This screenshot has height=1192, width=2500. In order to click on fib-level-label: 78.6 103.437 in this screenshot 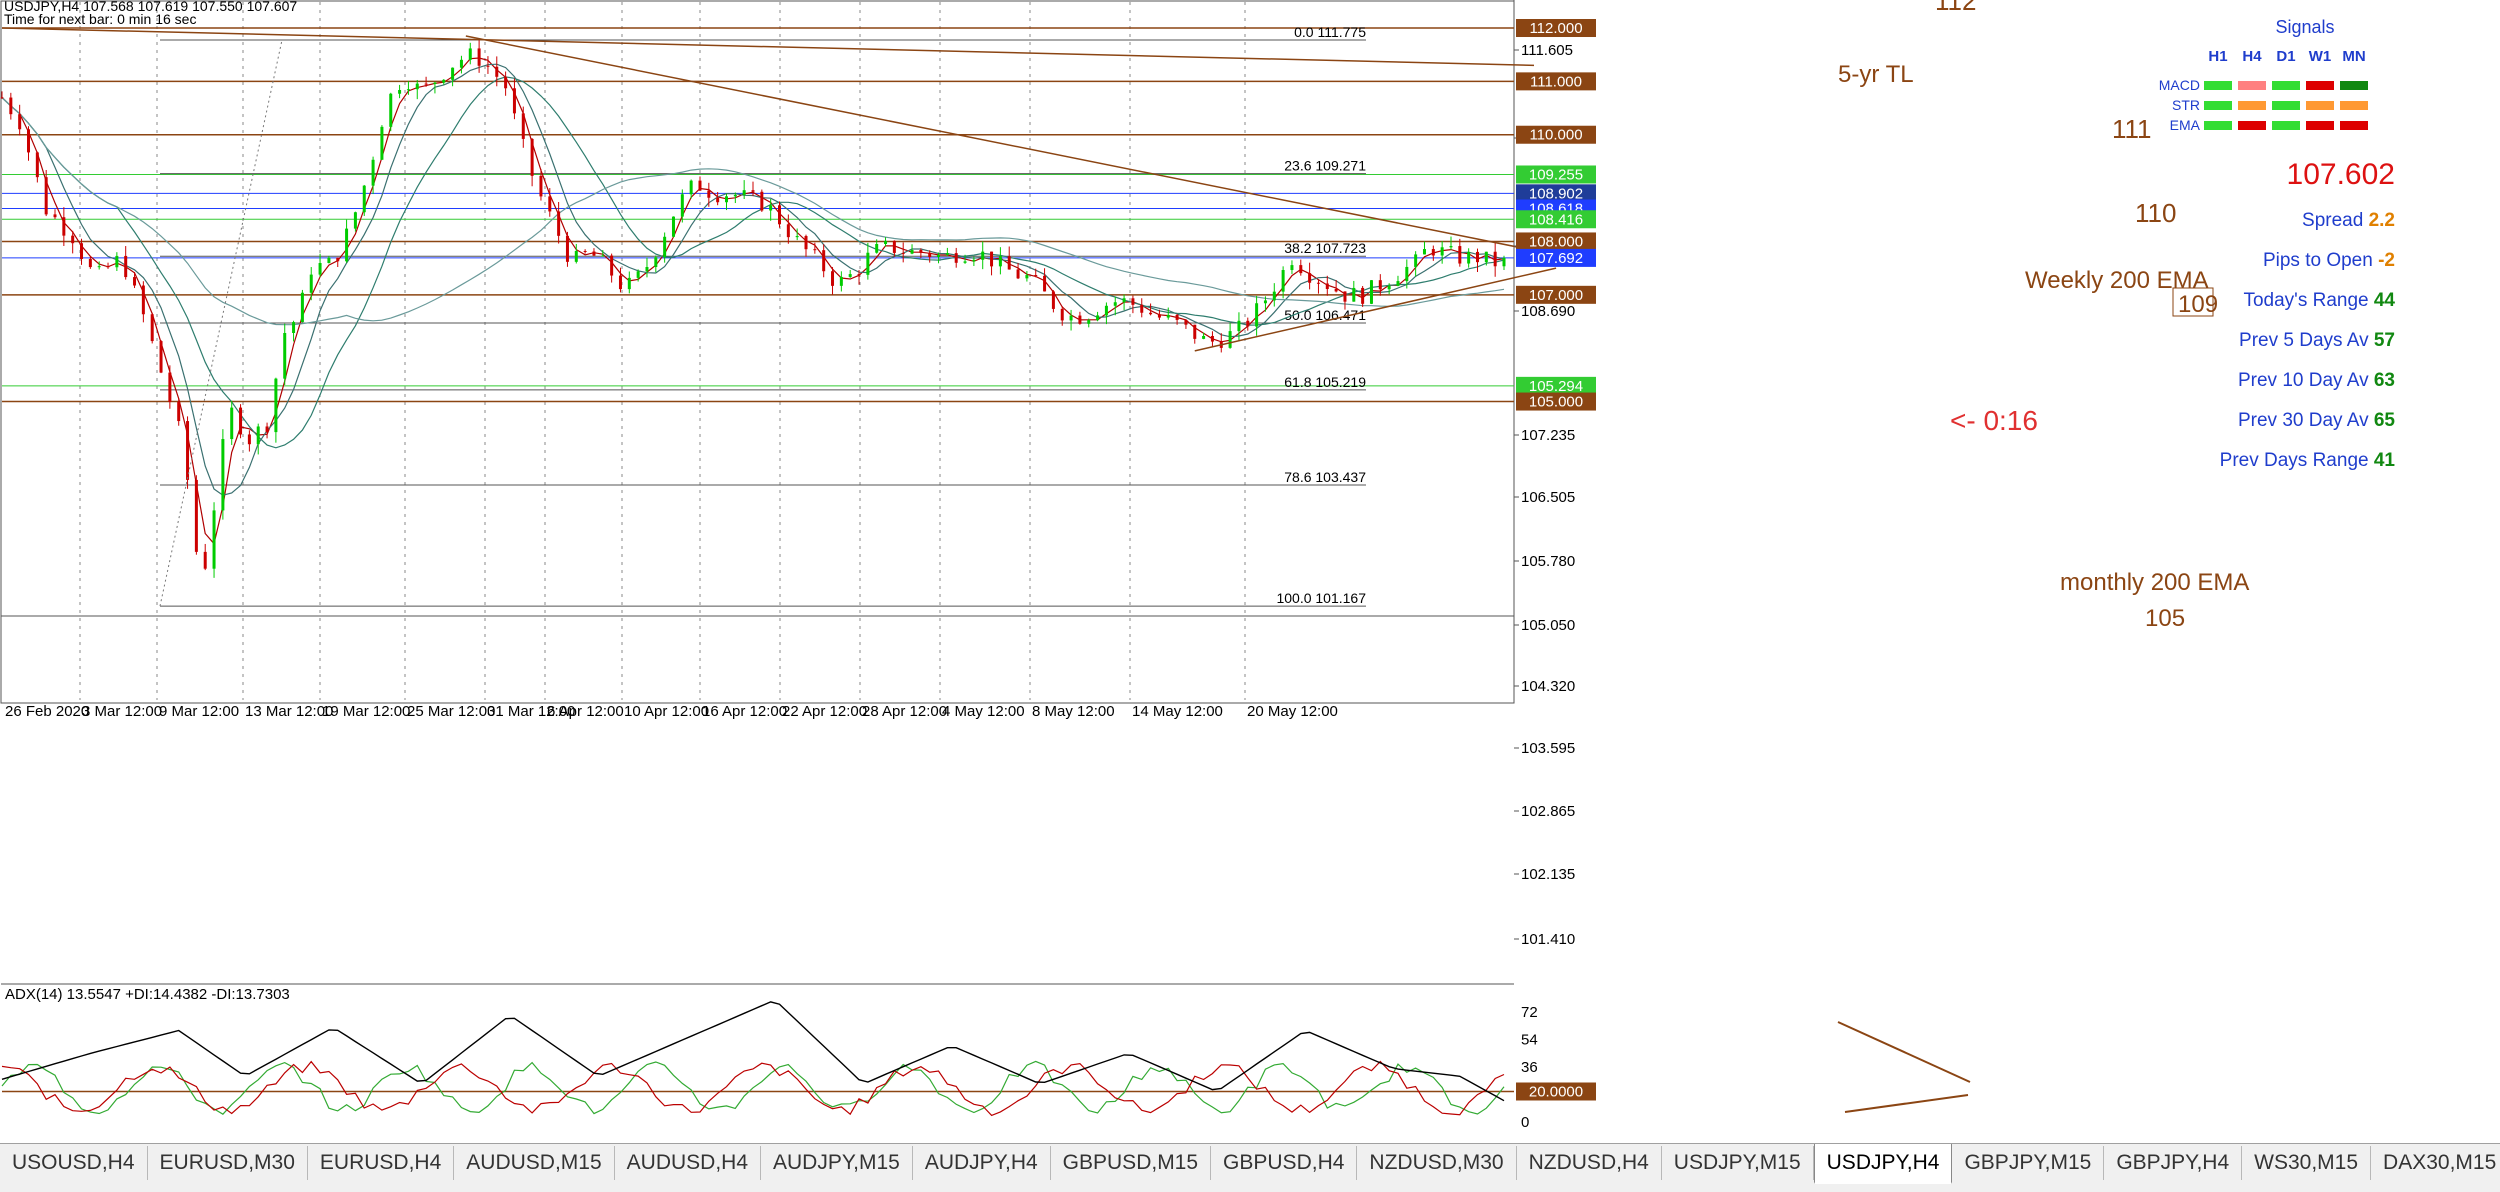, I will do `click(1325, 477)`.